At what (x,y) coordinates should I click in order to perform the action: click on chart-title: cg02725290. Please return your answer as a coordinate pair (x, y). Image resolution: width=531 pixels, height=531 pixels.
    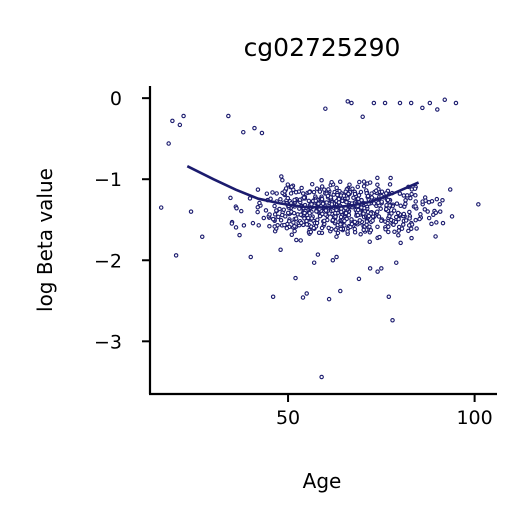
    Looking at the image, I should click on (322, 47).